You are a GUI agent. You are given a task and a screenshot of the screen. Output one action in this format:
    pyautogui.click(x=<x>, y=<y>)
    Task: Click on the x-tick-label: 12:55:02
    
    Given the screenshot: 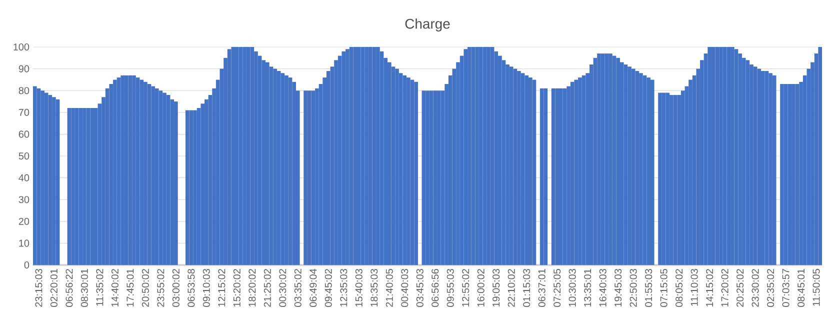 What is the action you would take?
    pyautogui.click(x=466, y=288)
    